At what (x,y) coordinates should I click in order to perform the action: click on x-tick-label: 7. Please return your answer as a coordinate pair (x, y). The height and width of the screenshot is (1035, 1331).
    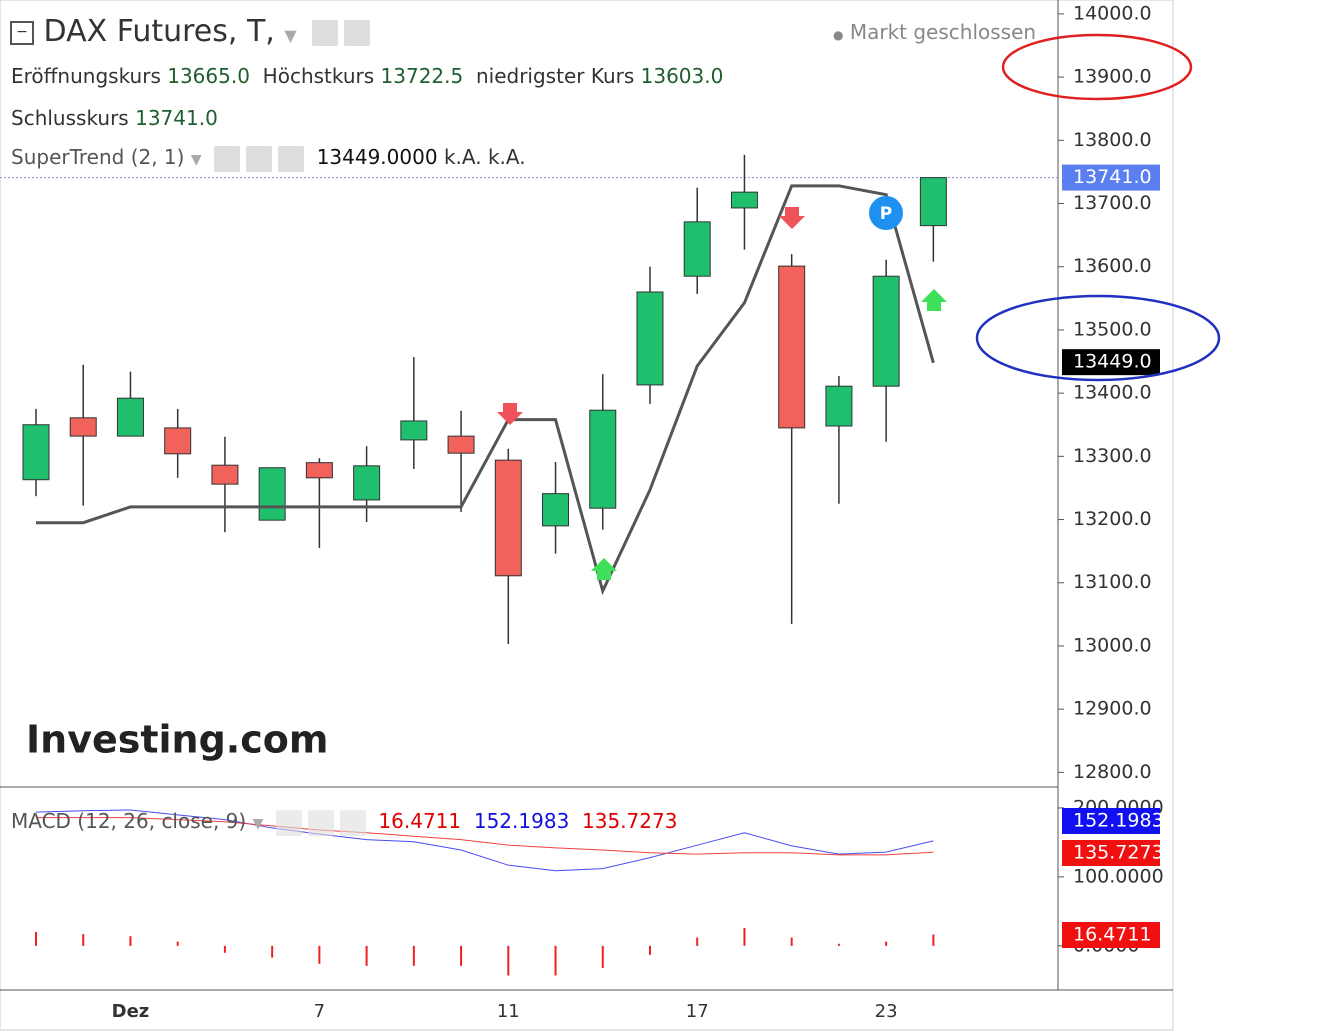
    Looking at the image, I should click on (319, 1011).